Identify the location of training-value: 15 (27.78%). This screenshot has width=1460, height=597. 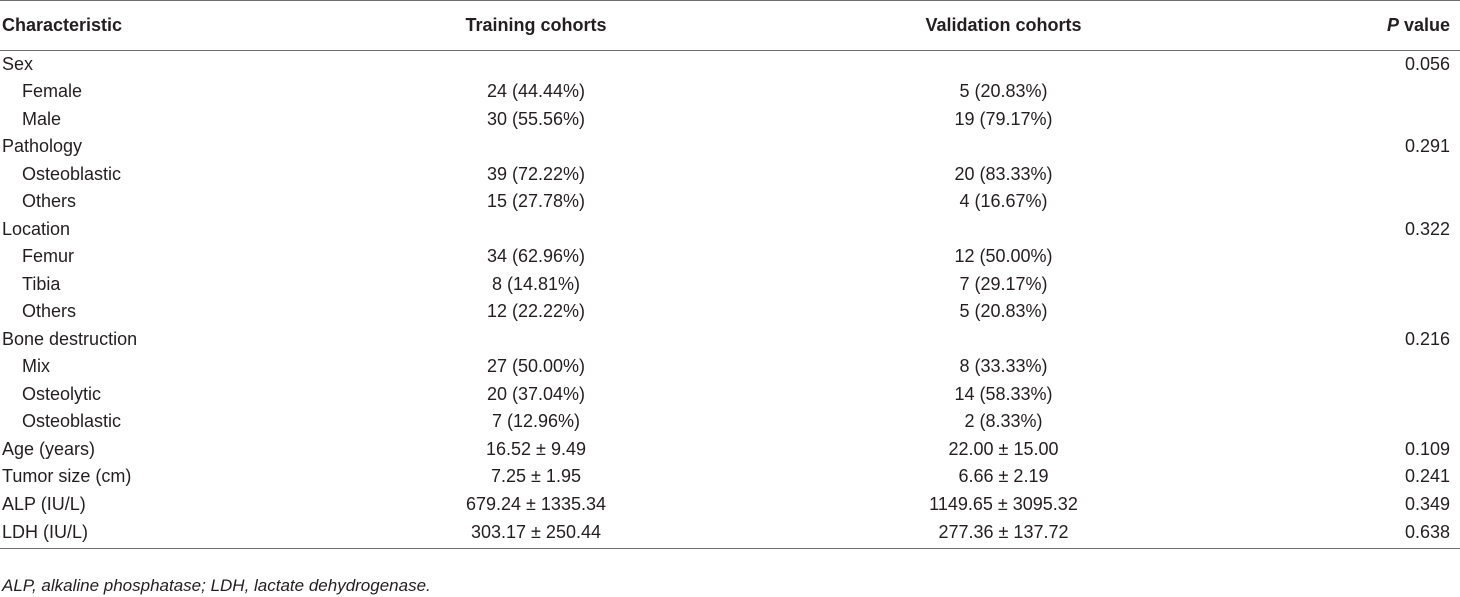
(536, 201).